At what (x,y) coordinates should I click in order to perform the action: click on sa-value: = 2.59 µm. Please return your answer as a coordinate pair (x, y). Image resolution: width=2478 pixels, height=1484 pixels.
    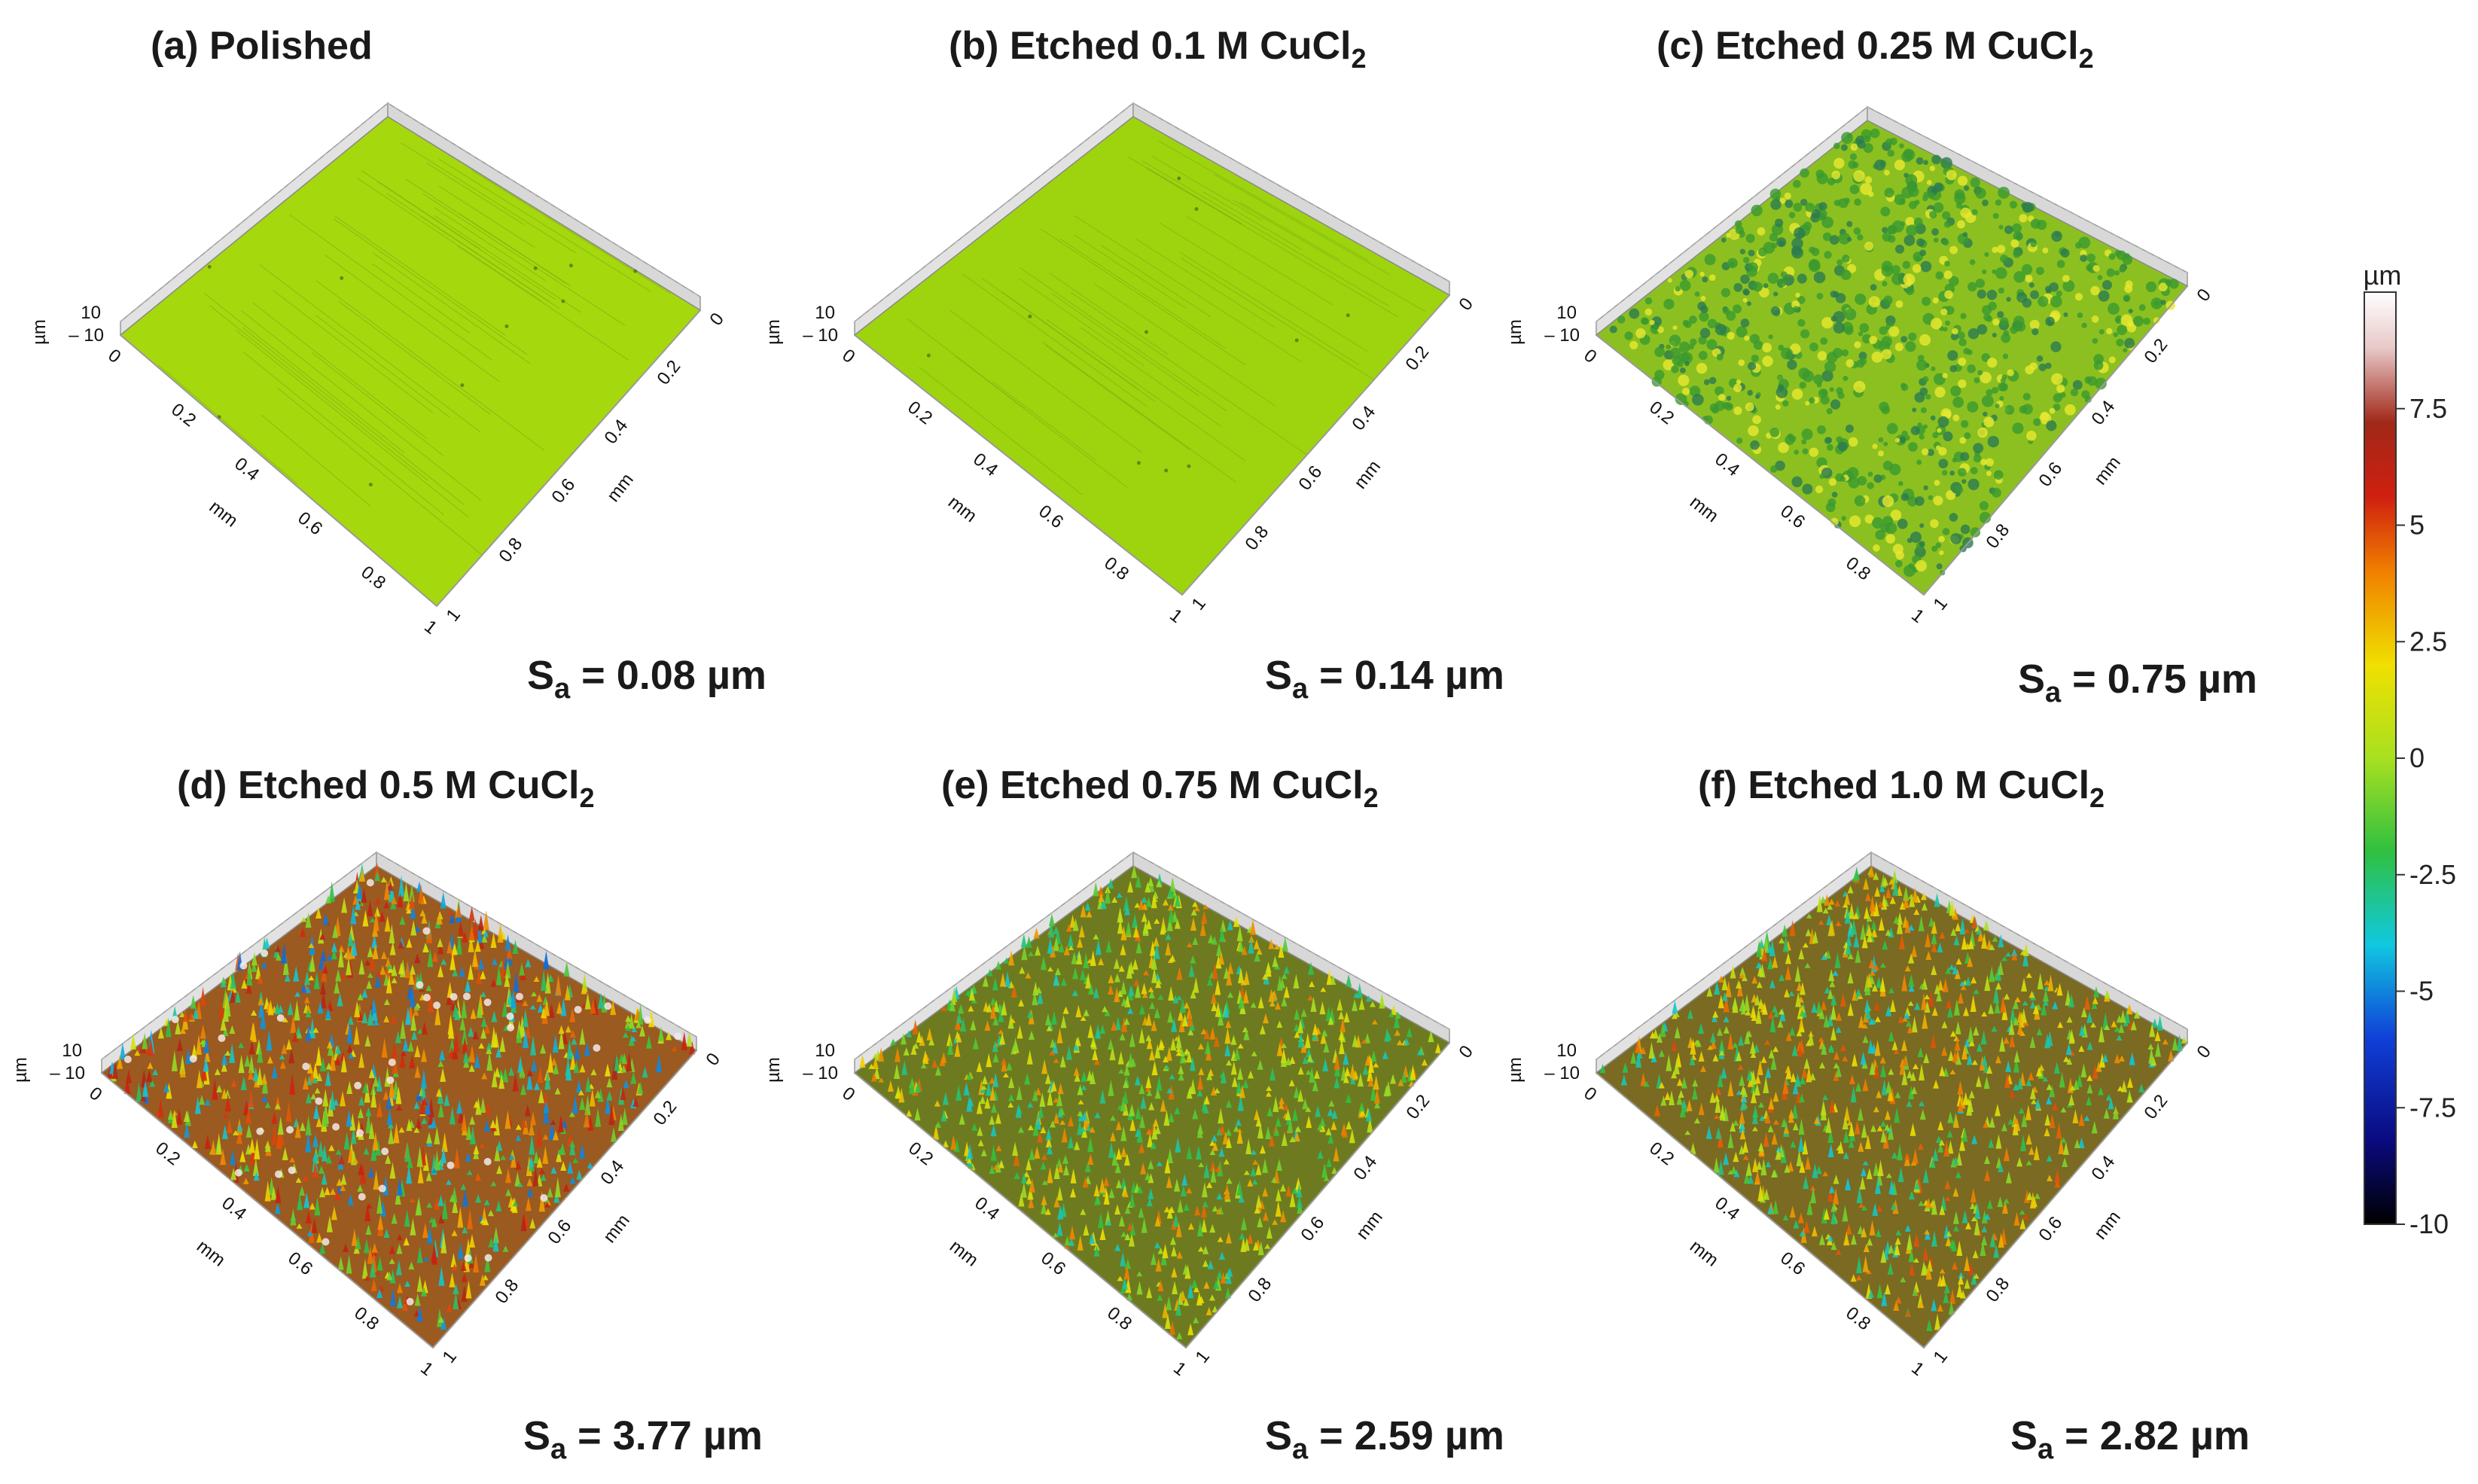
    Looking at the image, I should click on (1406, 1435).